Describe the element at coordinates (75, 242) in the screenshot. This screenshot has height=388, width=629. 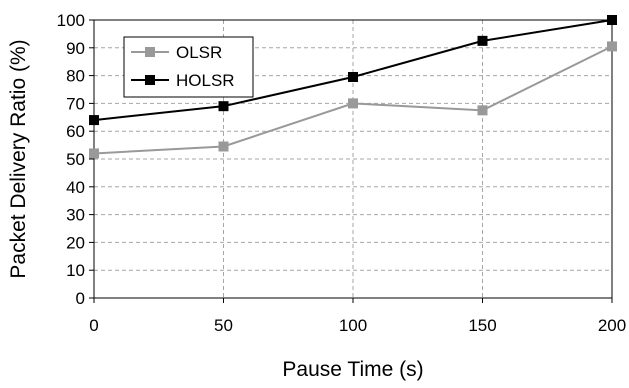
I see `y-tick-label: 20` at that location.